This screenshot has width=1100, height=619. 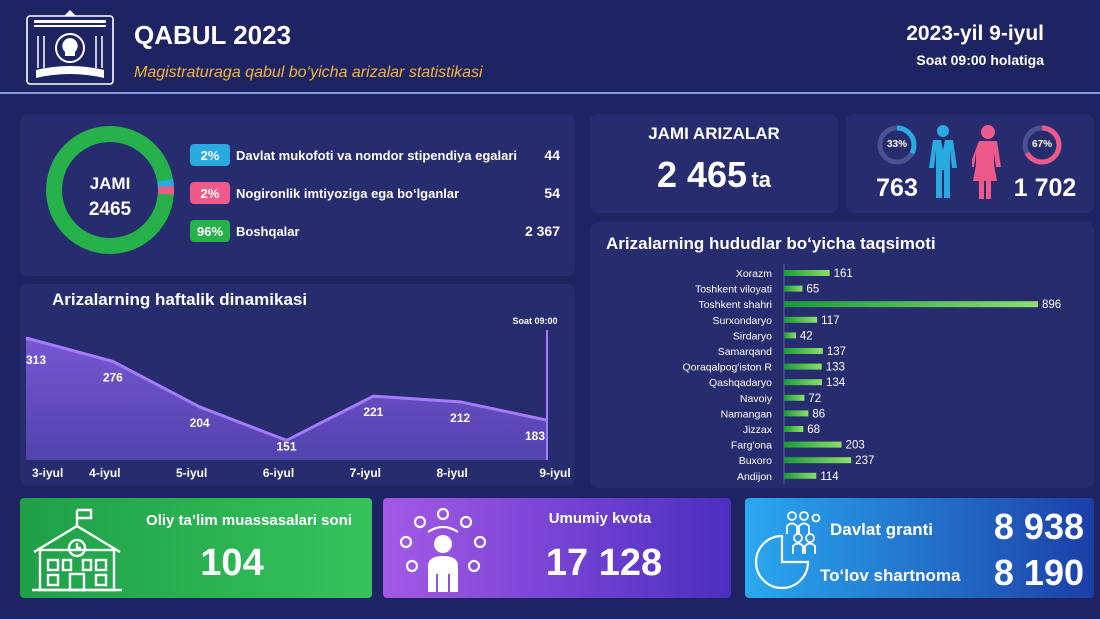 I want to click on region-label: Qashqadaryo, so click(x=740, y=383).